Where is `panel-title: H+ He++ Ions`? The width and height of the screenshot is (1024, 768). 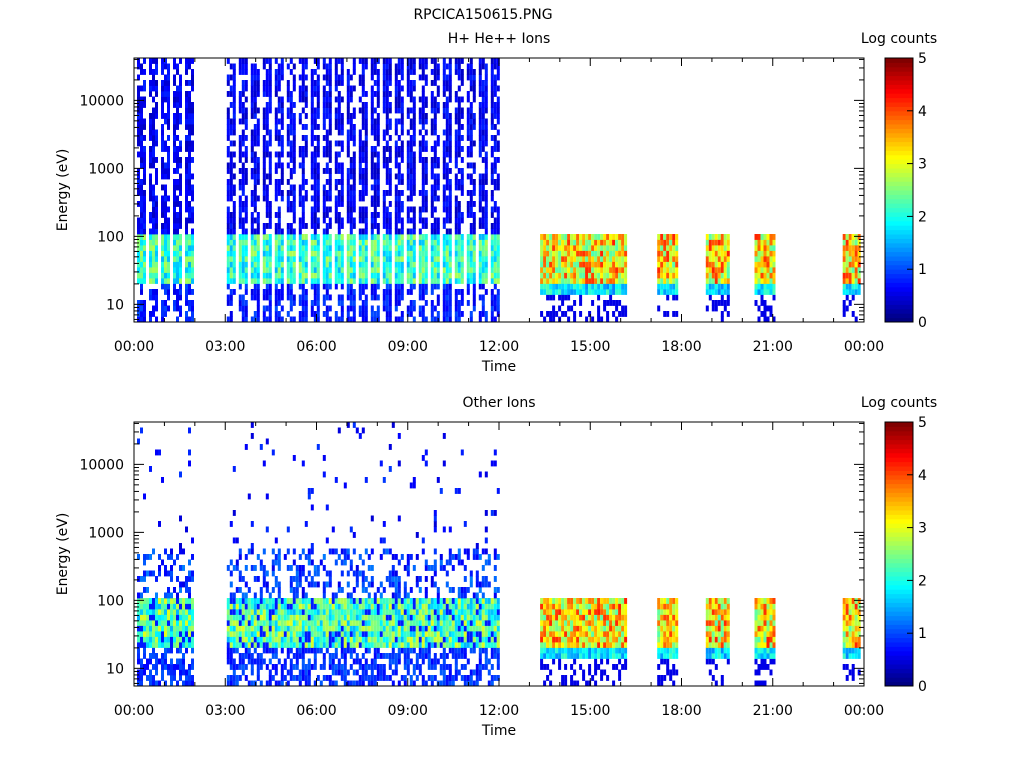
panel-title: H+ He++ Ions is located at coordinates (499, 39).